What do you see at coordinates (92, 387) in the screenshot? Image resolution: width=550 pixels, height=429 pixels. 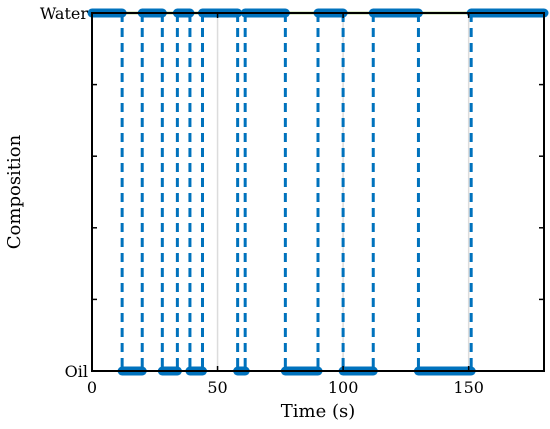 I see `x-tick-label: 0` at bounding box center [92, 387].